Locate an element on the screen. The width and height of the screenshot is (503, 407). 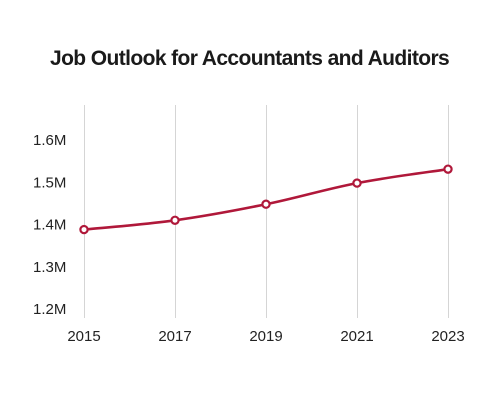
x-tick-label: 2019 is located at coordinates (265, 336).